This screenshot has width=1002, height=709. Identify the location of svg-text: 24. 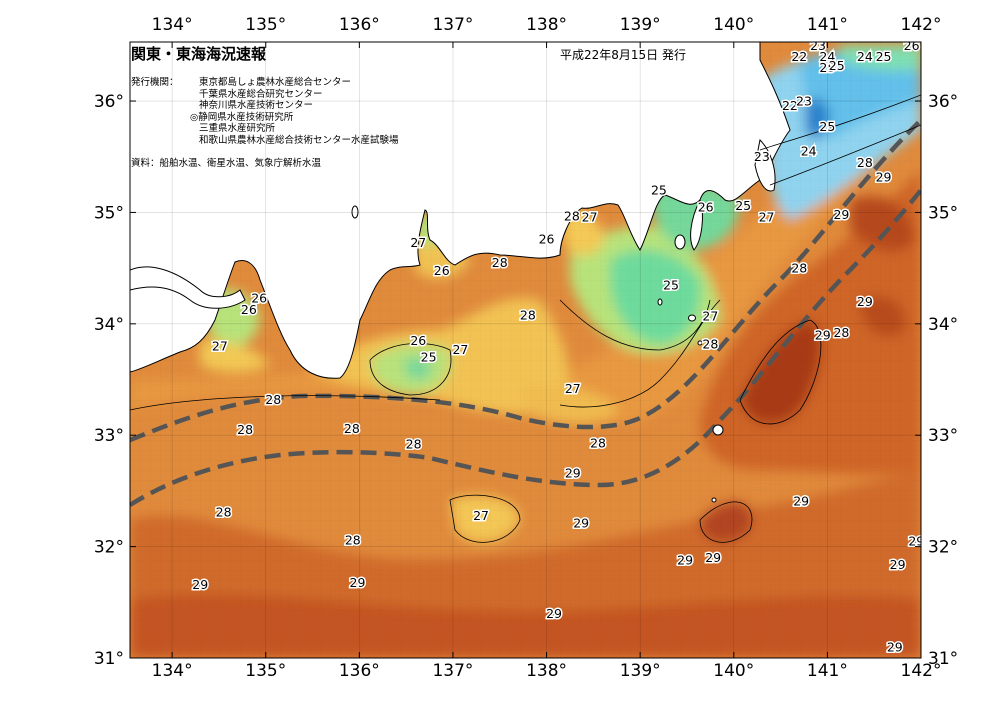
(827, 56).